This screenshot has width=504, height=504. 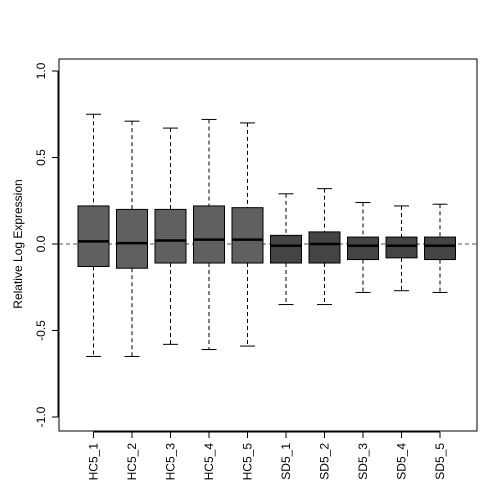 I want to click on y-tick-label: 0.5, so click(x=41, y=157).